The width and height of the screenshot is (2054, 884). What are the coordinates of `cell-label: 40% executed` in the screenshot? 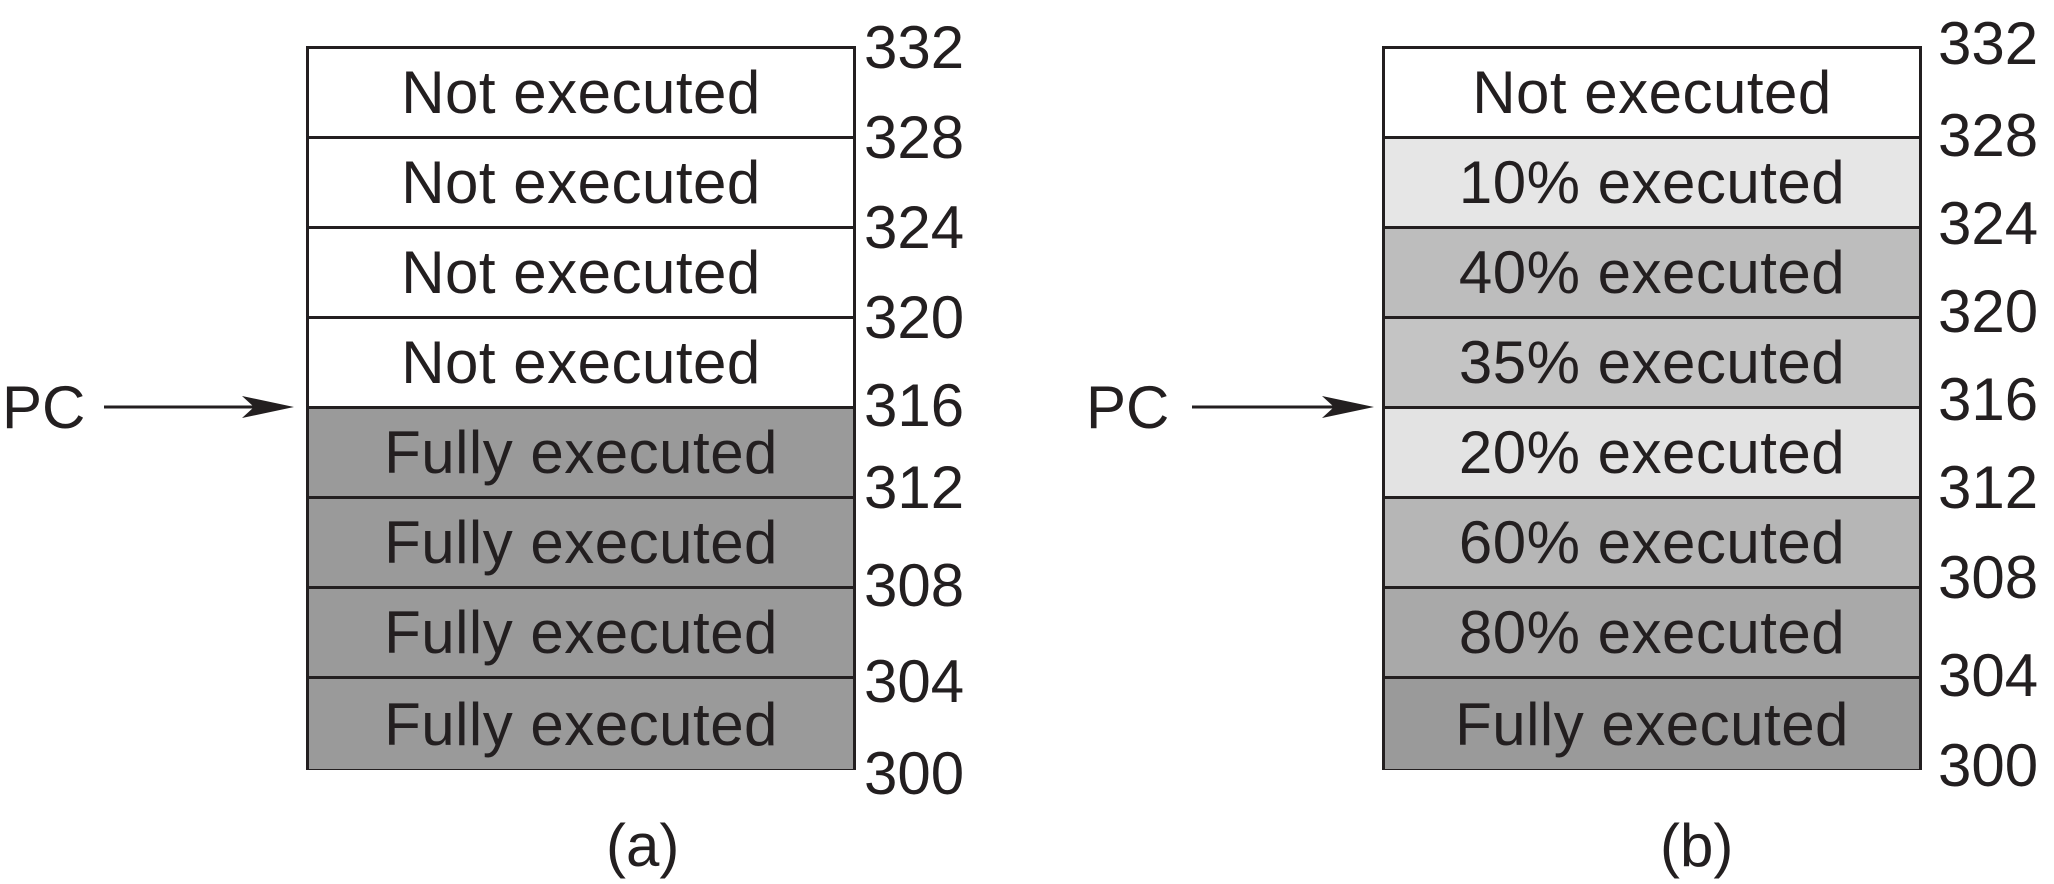 It's located at (1652, 272).